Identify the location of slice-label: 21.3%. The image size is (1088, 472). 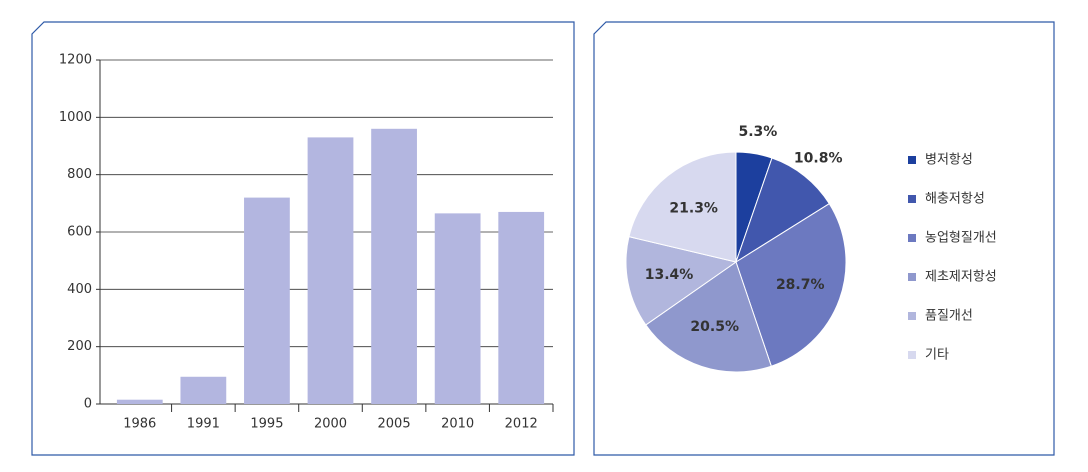
(693, 209).